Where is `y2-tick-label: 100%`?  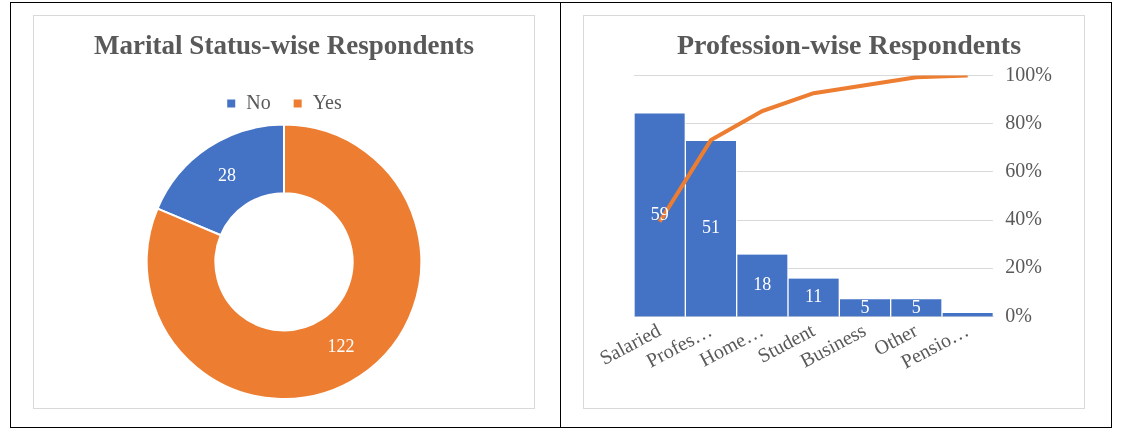 y2-tick-label: 100% is located at coordinates (1029, 73).